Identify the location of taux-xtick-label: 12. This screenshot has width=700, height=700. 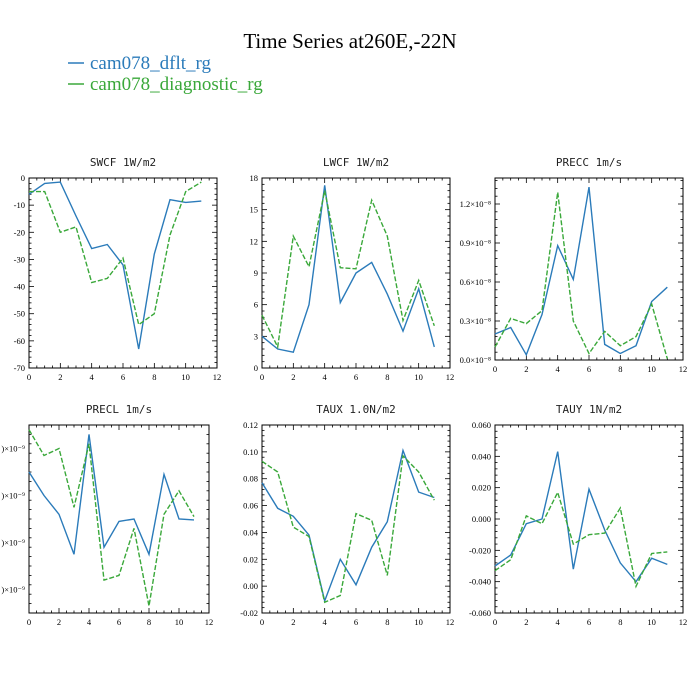
(450, 622).